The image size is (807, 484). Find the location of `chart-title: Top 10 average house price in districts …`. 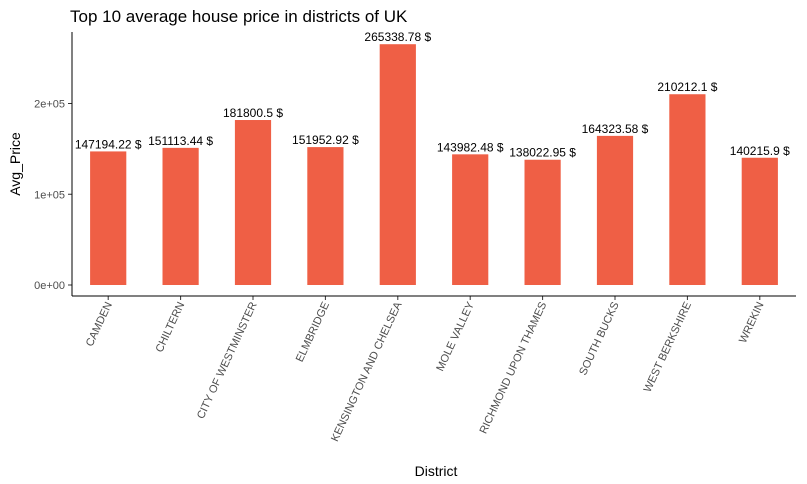

chart-title: Top 10 average house price in districts … is located at coordinates (239, 16).